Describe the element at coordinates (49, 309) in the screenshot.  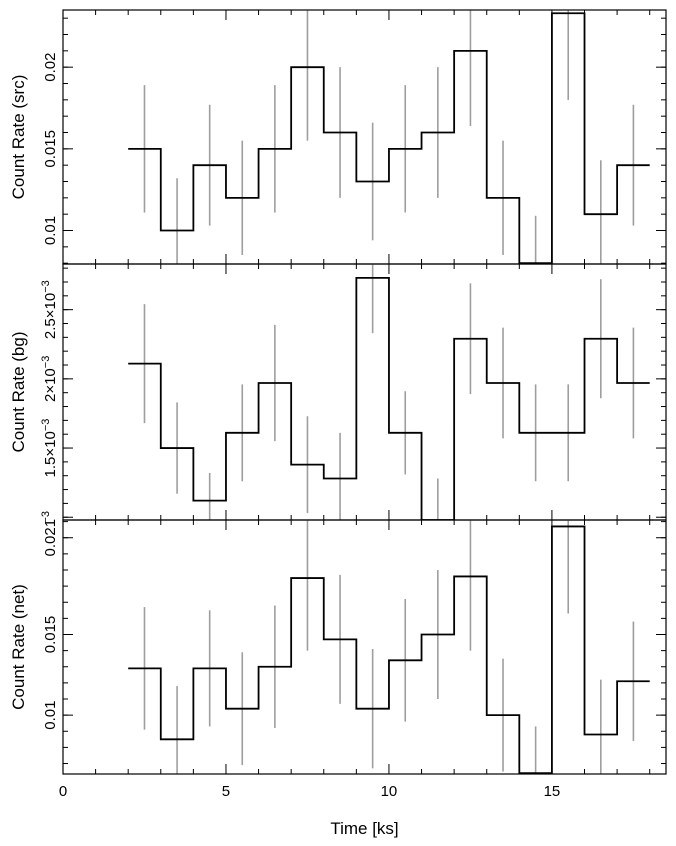
I see `y-tick-label: 2.5×10−3` at that location.